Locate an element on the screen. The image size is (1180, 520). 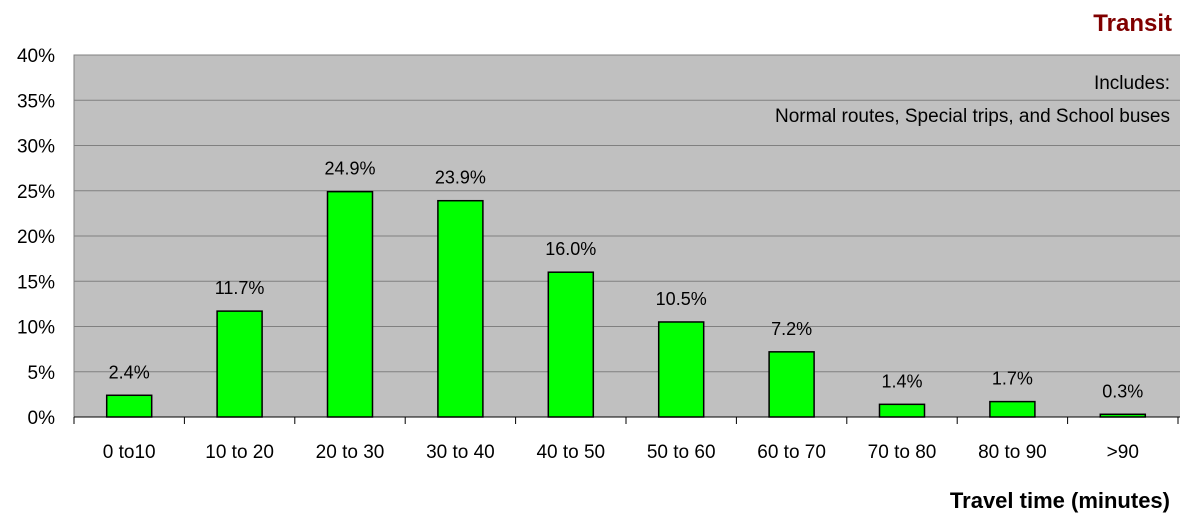
data-label: 1.4% is located at coordinates (901, 381).